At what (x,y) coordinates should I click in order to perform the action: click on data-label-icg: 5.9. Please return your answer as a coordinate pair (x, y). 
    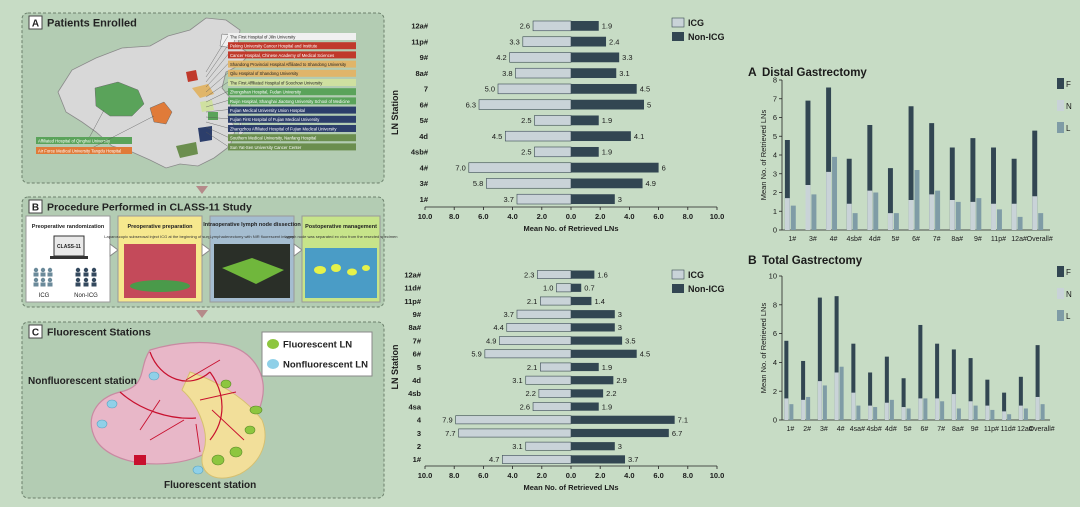
    Looking at the image, I should click on (476, 354).